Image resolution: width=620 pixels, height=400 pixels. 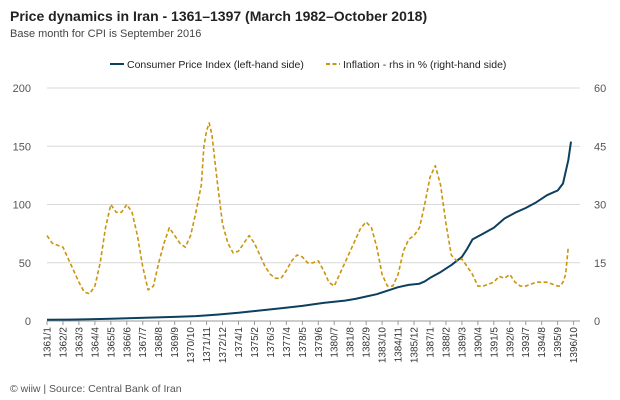 I want to click on x-tick-label: 1377/4, so click(x=287, y=342).